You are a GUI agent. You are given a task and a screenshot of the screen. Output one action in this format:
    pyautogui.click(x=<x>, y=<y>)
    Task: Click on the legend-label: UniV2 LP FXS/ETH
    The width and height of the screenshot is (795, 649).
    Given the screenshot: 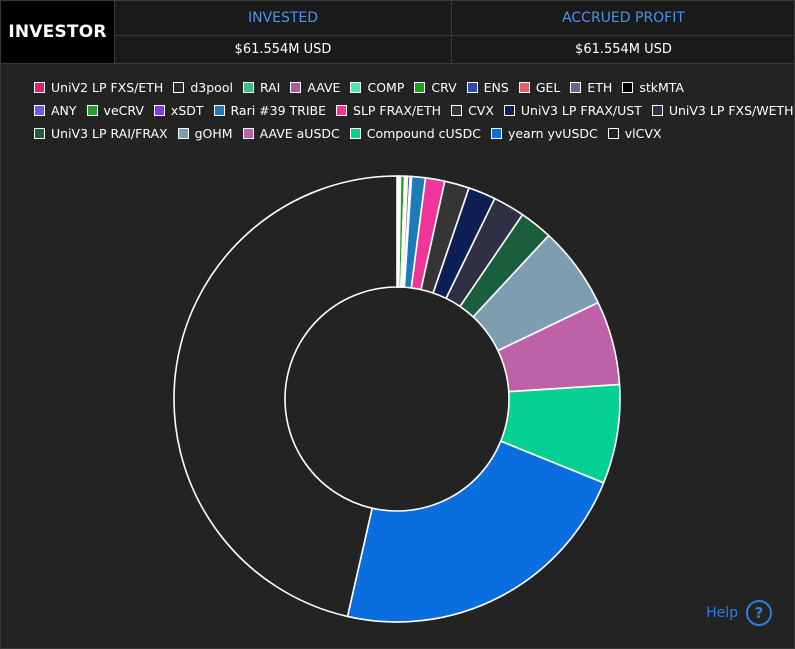 What is the action you would take?
    pyautogui.click(x=107, y=87)
    